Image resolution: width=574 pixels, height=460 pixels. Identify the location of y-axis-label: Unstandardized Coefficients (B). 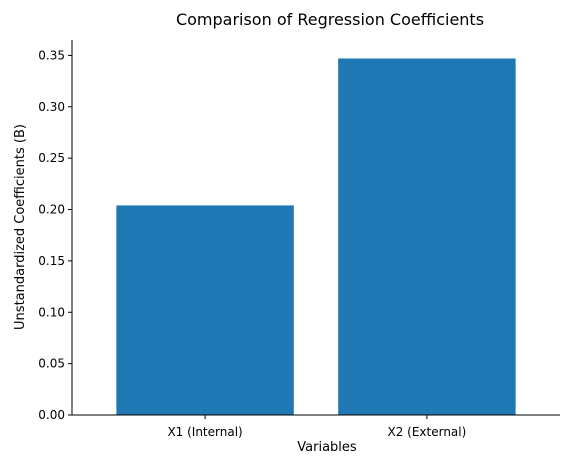
(20, 227).